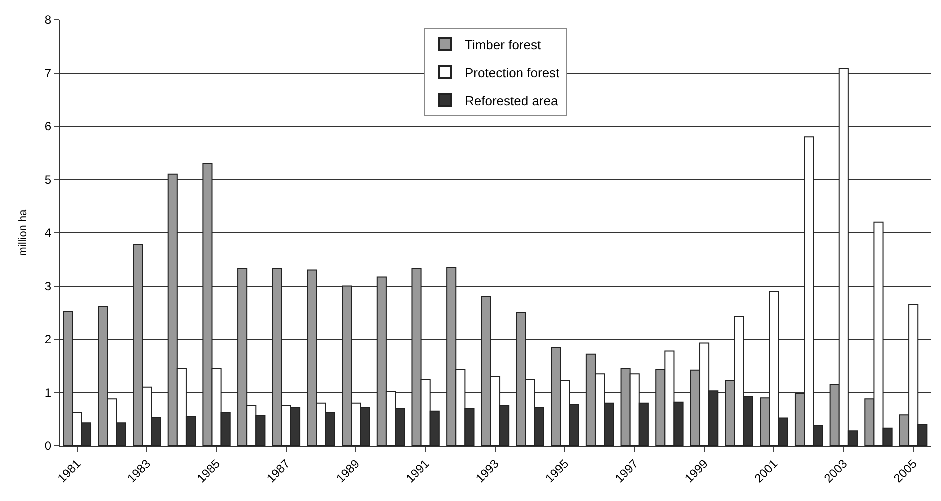 The height and width of the screenshot is (501, 941). I want to click on y-tick-label: 7, so click(48, 73).